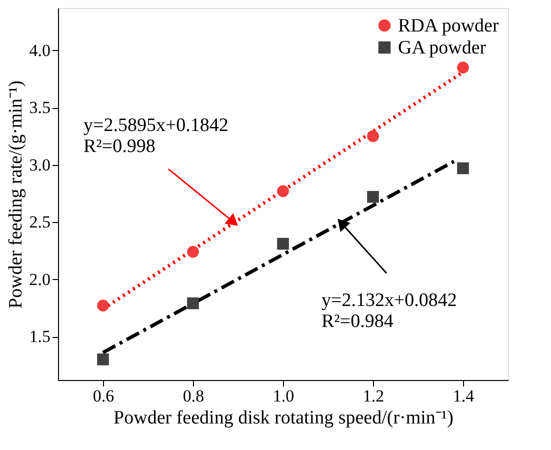  What do you see at coordinates (39, 222) in the screenshot?
I see `y-tick-label: 2.5` at bounding box center [39, 222].